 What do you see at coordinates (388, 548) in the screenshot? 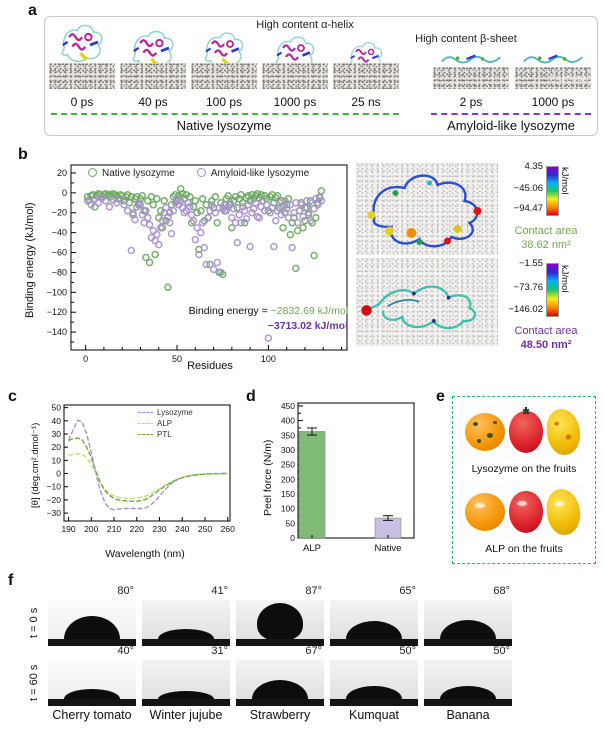
I see `category-label: Native` at bounding box center [388, 548].